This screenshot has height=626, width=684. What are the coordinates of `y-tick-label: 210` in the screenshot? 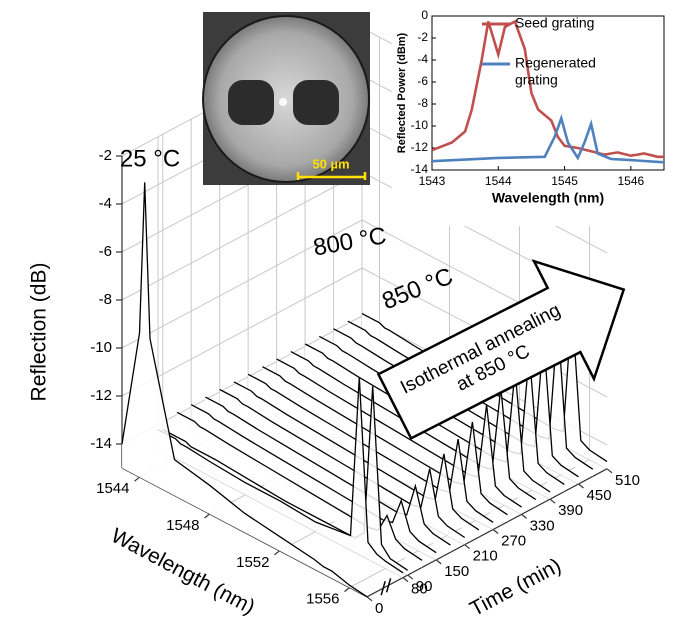 It's located at (485, 556).